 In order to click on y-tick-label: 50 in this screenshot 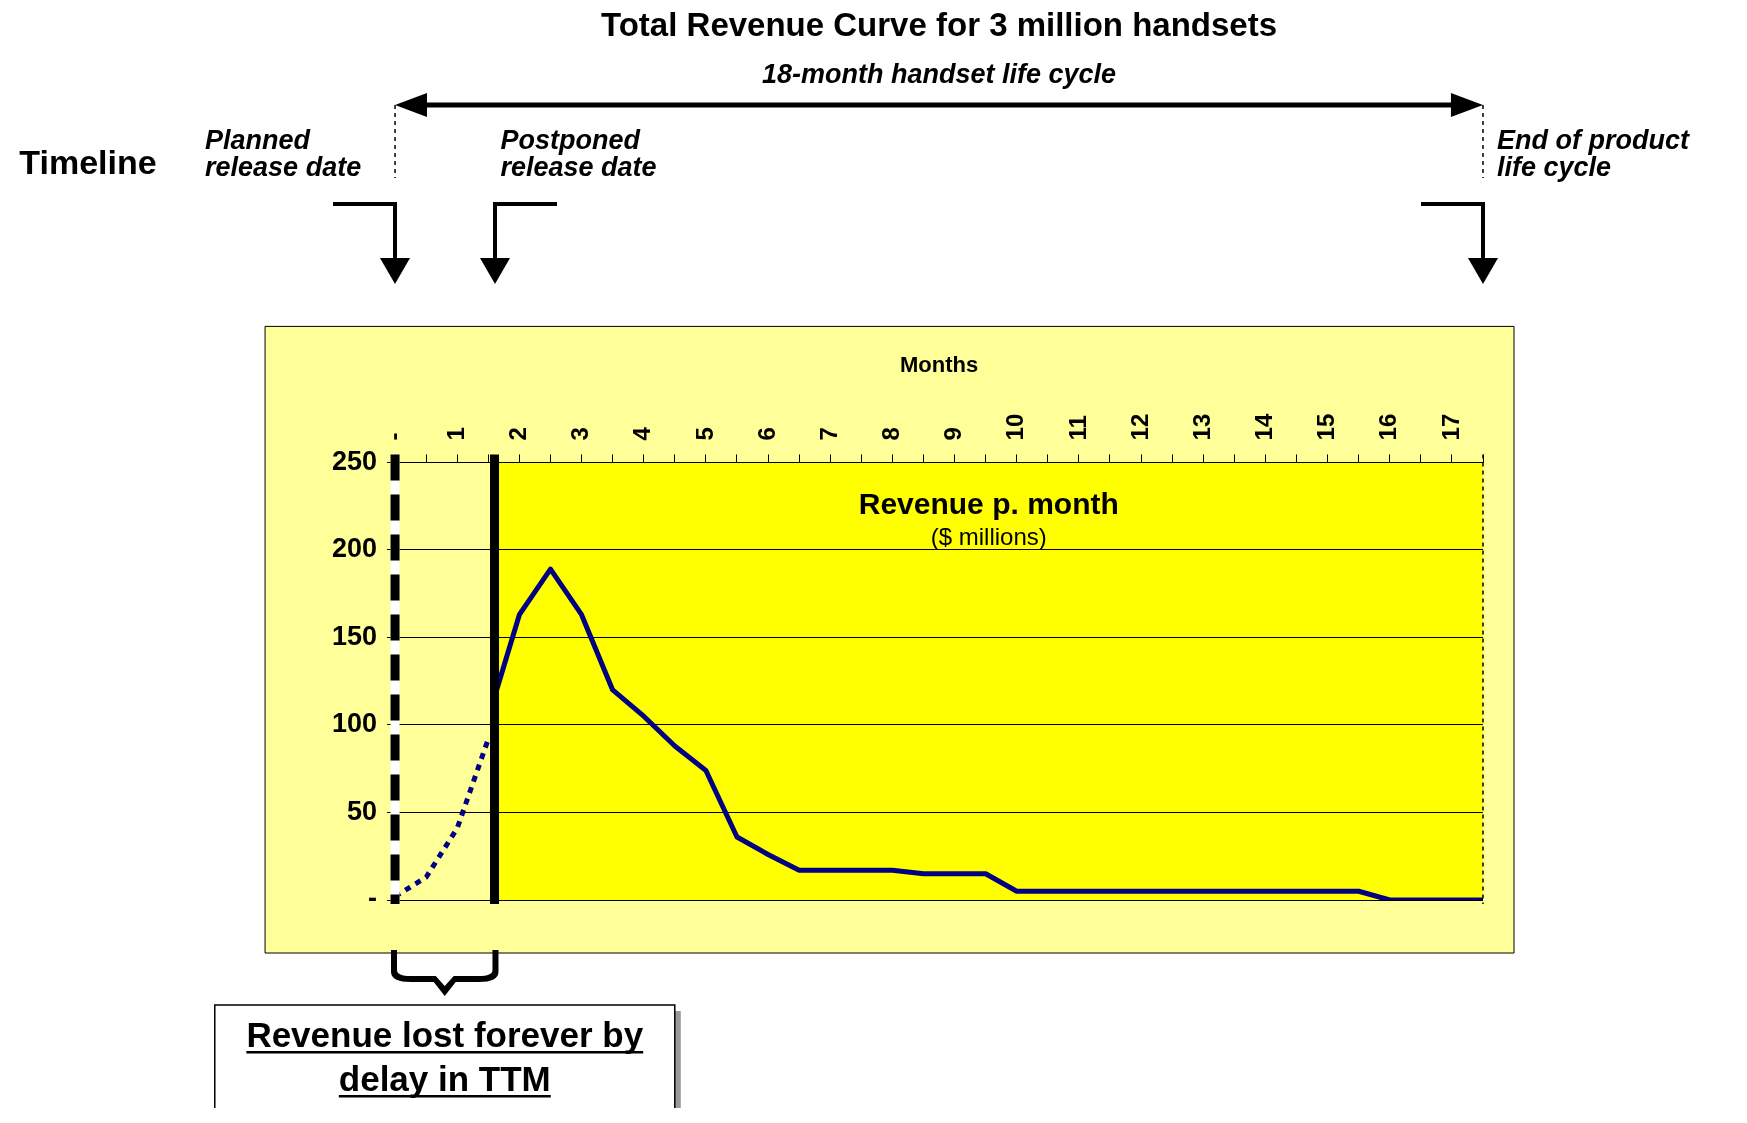, I will do `click(362, 810)`.